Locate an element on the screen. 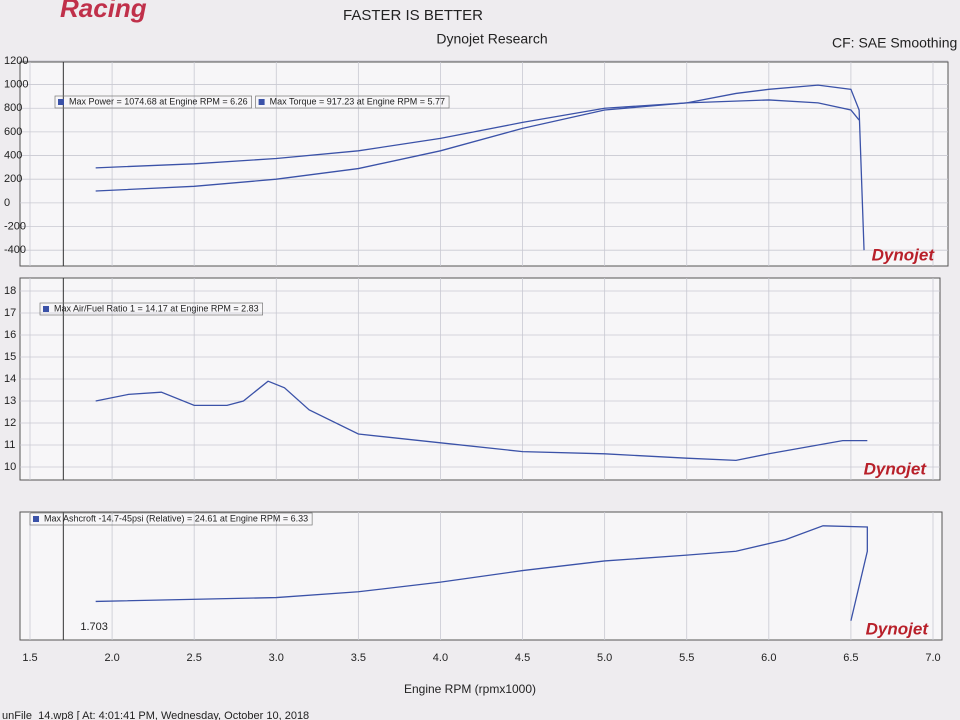  x-tick-label: 7.0 is located at coordinates (932, 658).